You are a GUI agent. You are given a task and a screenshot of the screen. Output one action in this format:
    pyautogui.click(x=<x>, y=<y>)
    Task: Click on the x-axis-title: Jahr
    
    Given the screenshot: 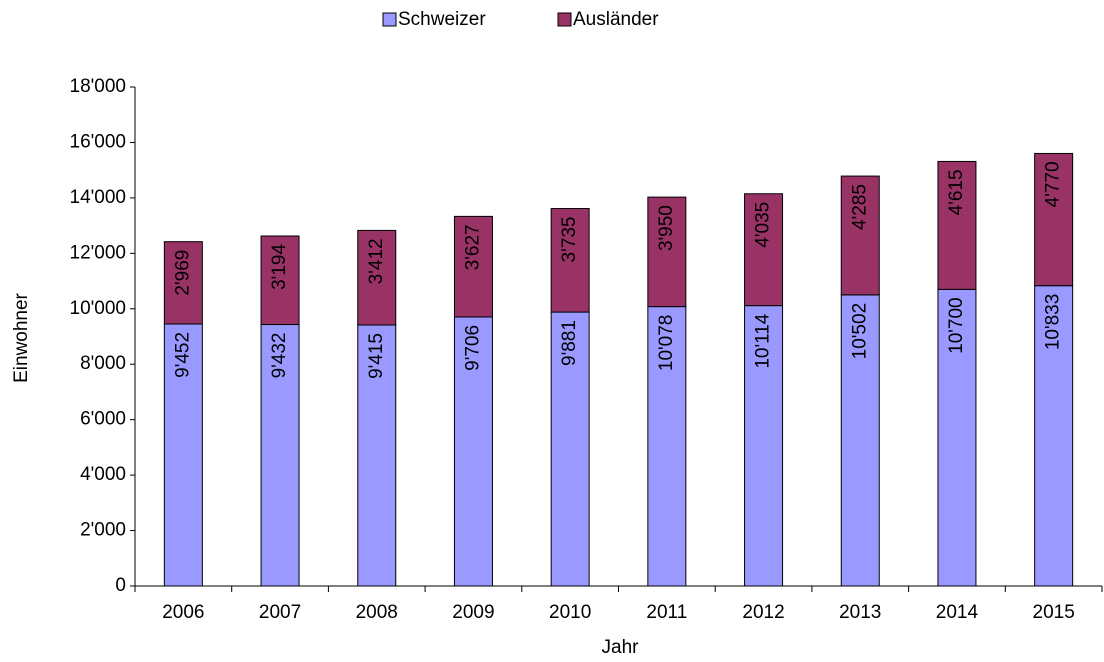 What is the action you would take?
    pyautogui.click(x=621, y=647)
    